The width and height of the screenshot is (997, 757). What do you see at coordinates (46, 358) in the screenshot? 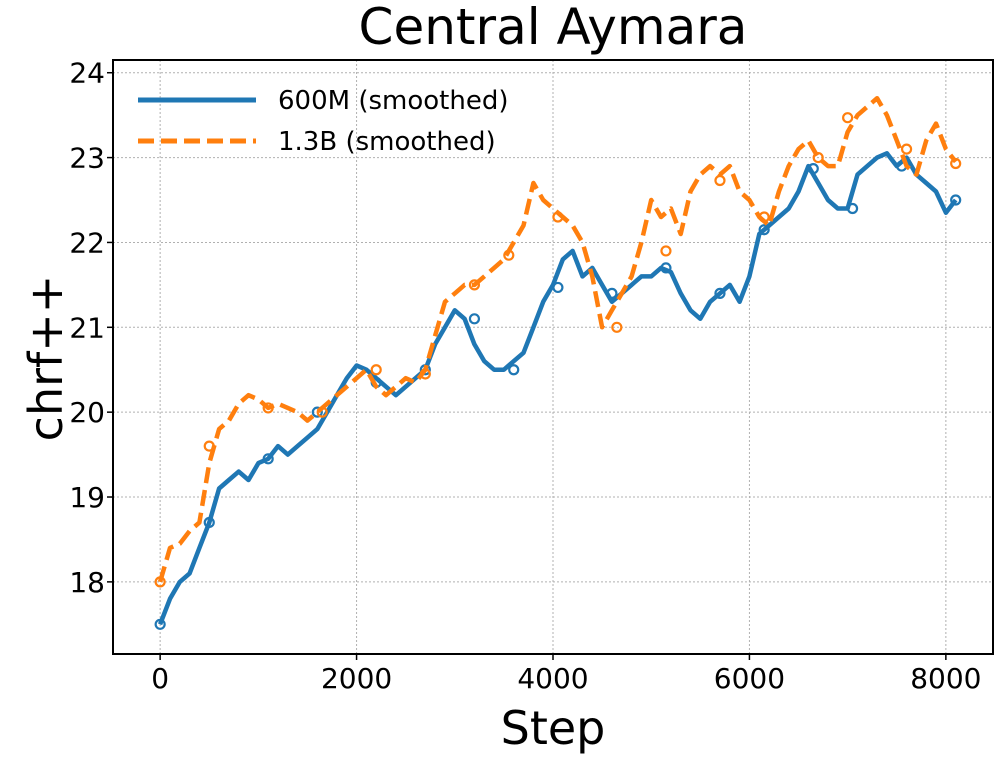
I see `y-axis-title: chrf++` at bounding box center [46, 358].